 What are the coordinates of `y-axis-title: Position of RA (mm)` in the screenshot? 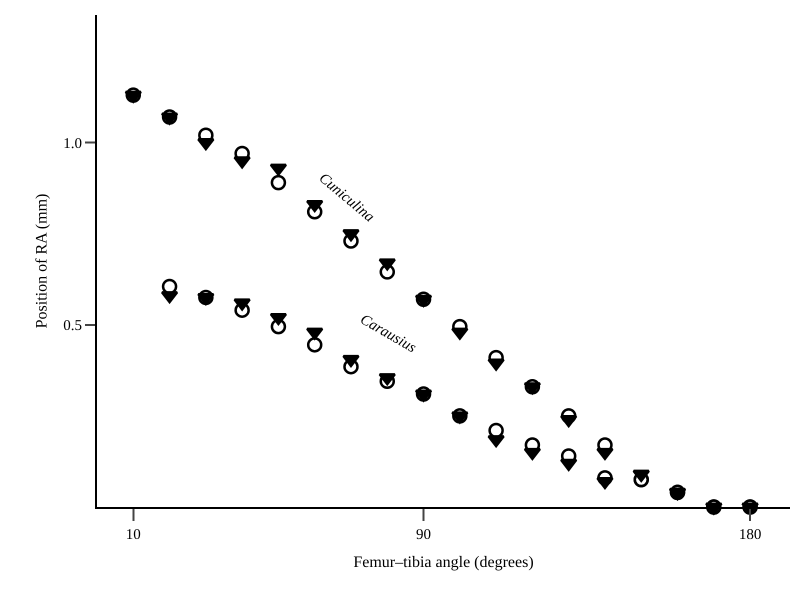 It's located at (42, 261).